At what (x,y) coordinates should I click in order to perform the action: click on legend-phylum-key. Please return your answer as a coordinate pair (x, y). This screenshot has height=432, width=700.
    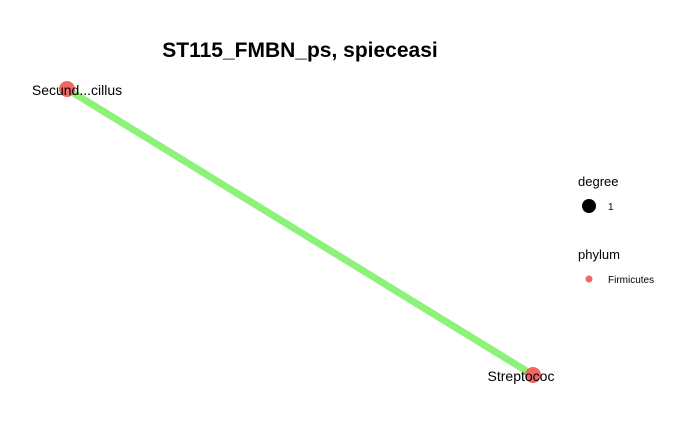
    Looking at the image, I should click on (589, 279).